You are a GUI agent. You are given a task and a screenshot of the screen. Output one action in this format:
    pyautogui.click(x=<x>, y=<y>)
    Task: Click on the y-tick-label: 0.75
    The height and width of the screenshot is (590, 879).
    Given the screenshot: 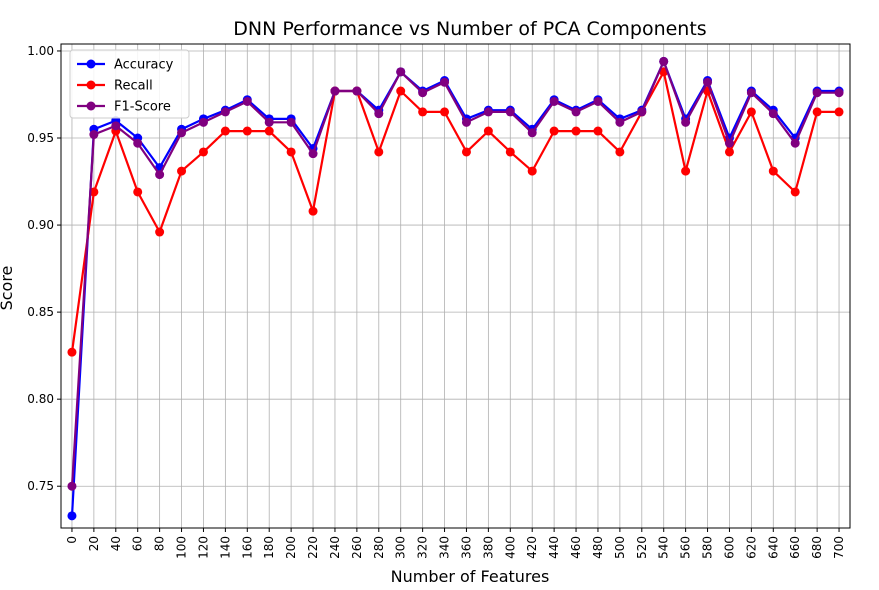 What is the action you would take?
    pyautogui.click(x=40, y=486)
    